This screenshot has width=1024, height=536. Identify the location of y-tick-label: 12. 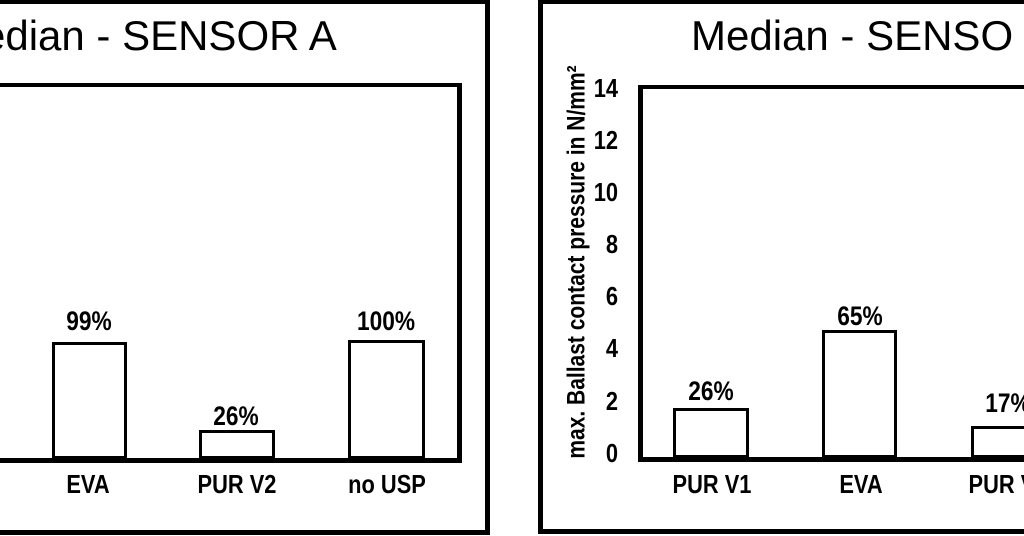
(605, 140).